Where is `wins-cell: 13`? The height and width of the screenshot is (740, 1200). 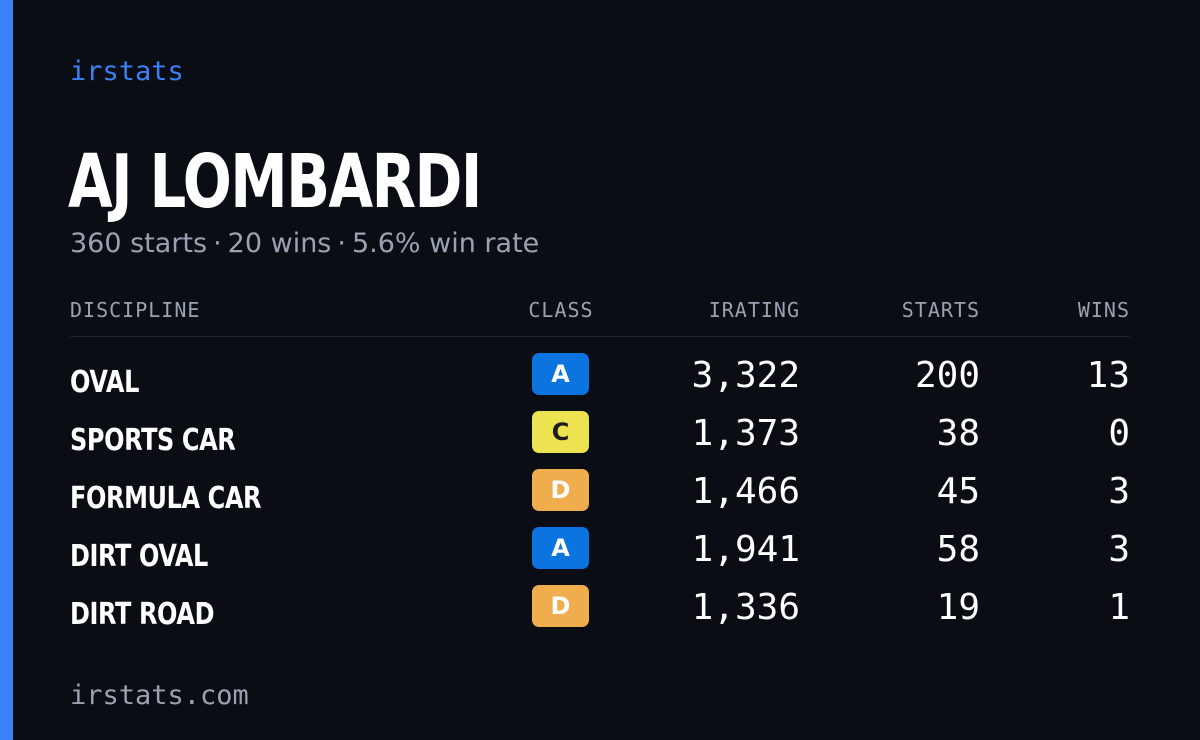
wins-cell: 13 is located at coordinates (1108, 375).